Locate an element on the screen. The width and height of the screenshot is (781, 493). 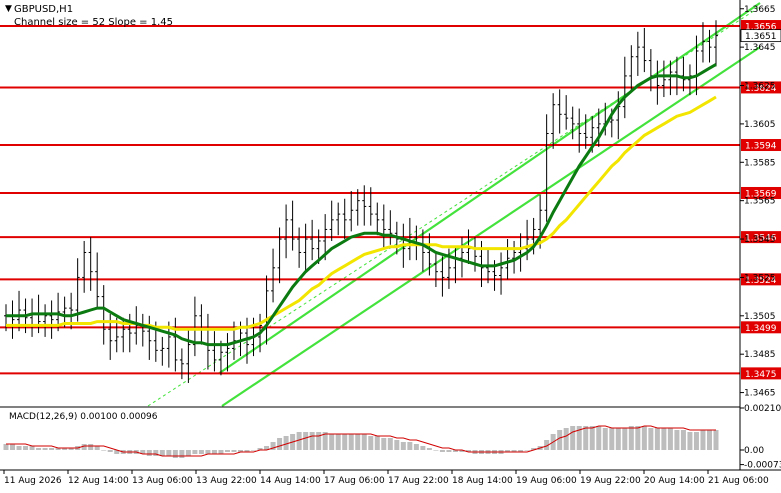
level-label-1.3594: 1.3594 is located at coordinates (761, 147).